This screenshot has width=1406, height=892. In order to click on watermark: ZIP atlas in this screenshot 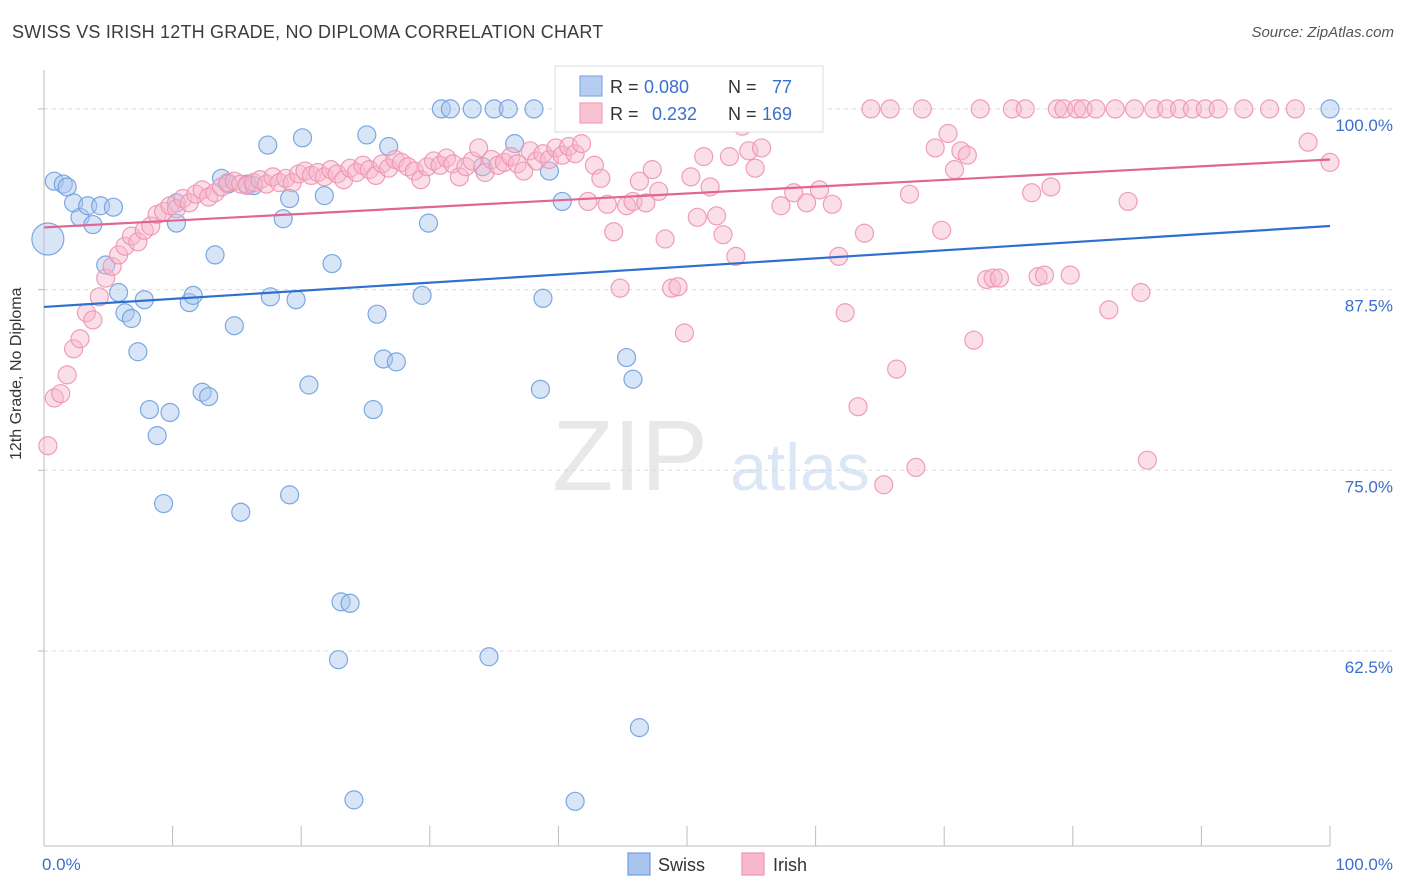, I will do `click(711, 456)`.